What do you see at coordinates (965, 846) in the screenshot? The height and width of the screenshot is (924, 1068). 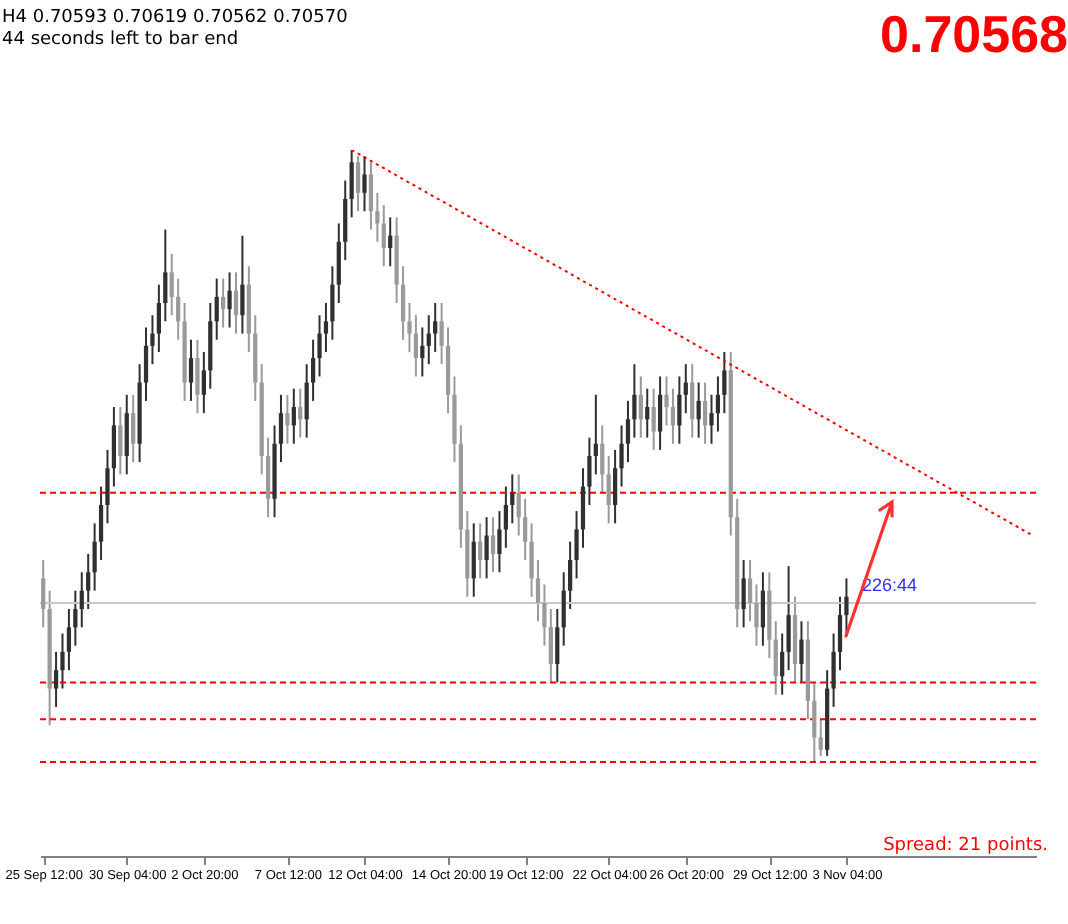 I see `text: Spread: 21 points.` at bounding box center [965, 846].